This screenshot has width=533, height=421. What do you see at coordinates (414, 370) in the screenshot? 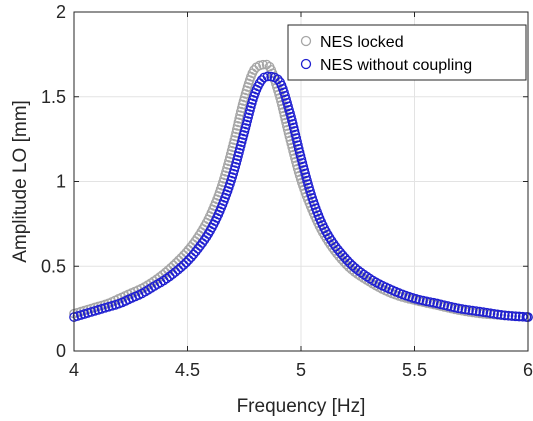
I see `x-tick-label: 5.5` at bounding box center [414, 370].